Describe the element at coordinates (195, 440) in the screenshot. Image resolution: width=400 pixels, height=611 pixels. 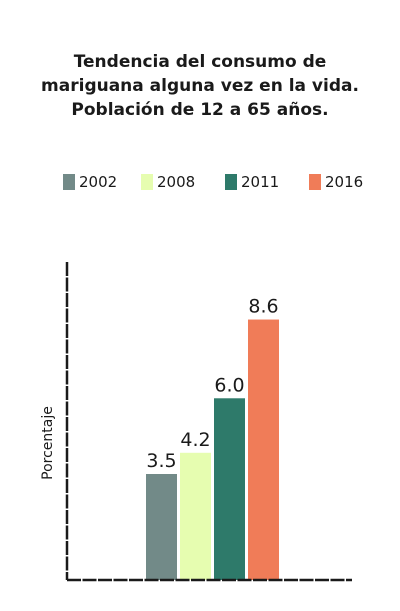
I see `data-label-2008: 4.2` at that location.